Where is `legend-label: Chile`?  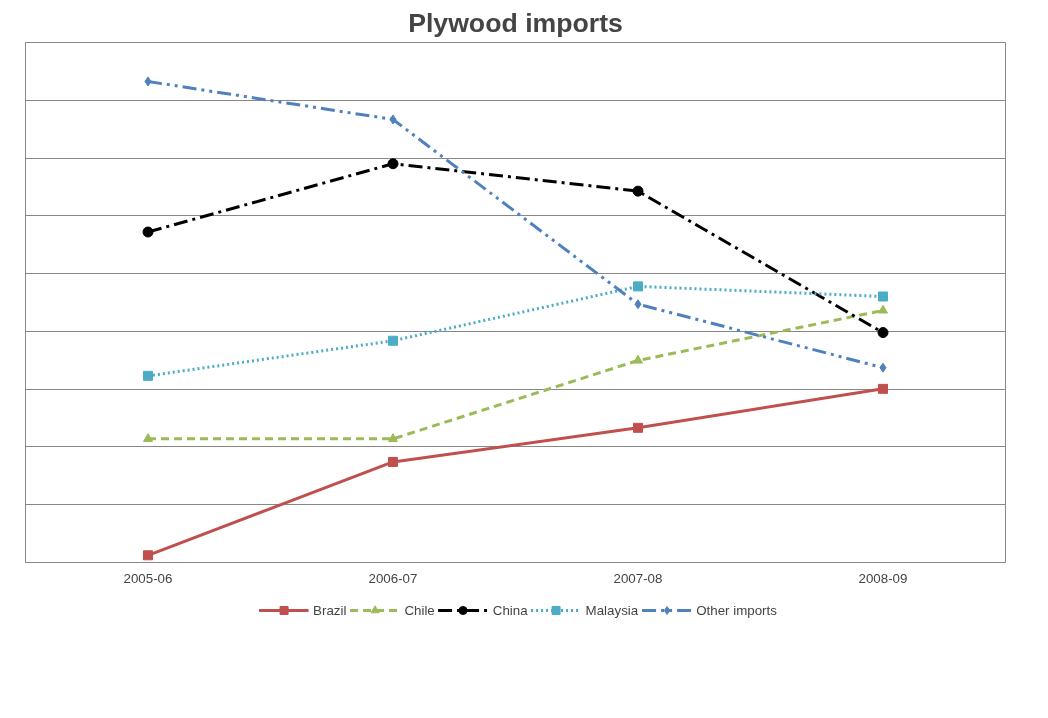 legend-label: Chile is located at coordinates (419, 610).